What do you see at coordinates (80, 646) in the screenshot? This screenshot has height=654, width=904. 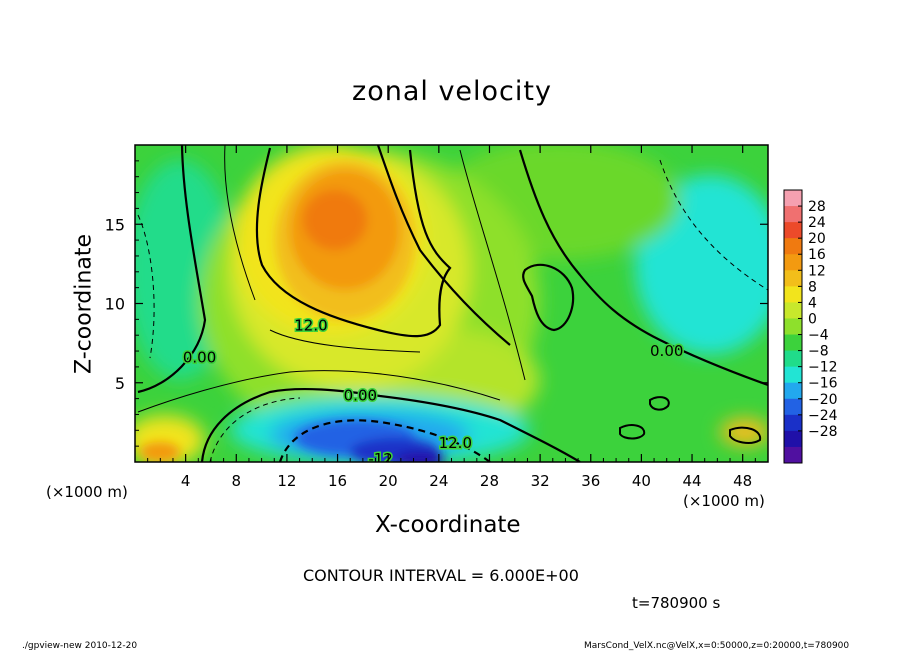 I see `footer-left-text: ./gpview-new 2010-12-20` at bounding box center [80, 646].